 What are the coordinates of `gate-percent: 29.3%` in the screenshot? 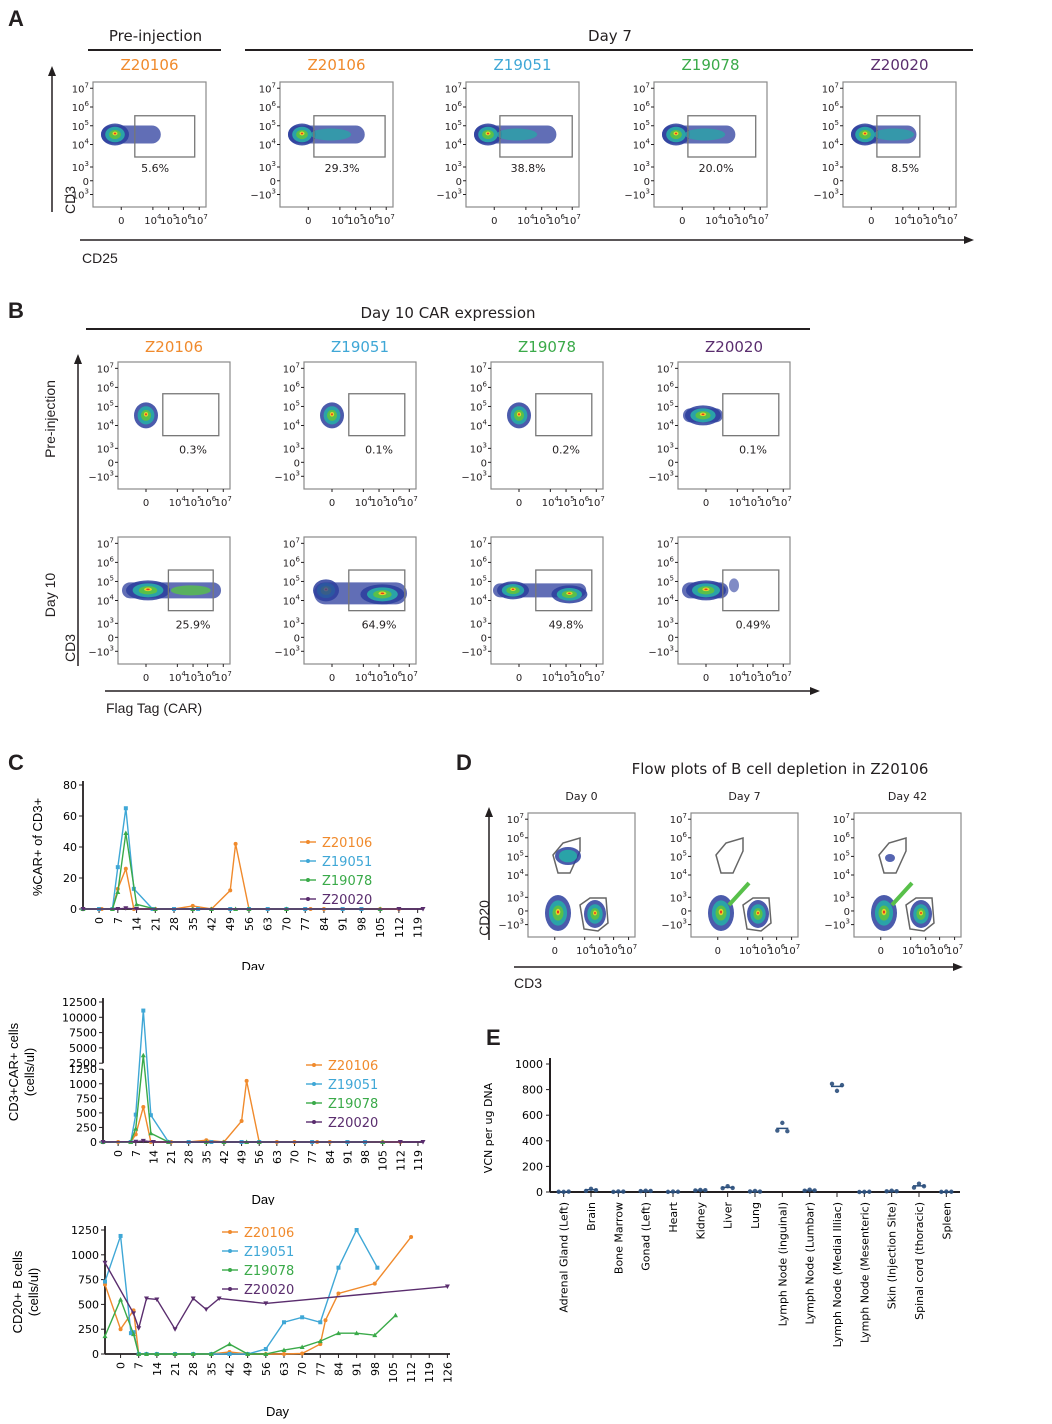 It's located at (342, 168).